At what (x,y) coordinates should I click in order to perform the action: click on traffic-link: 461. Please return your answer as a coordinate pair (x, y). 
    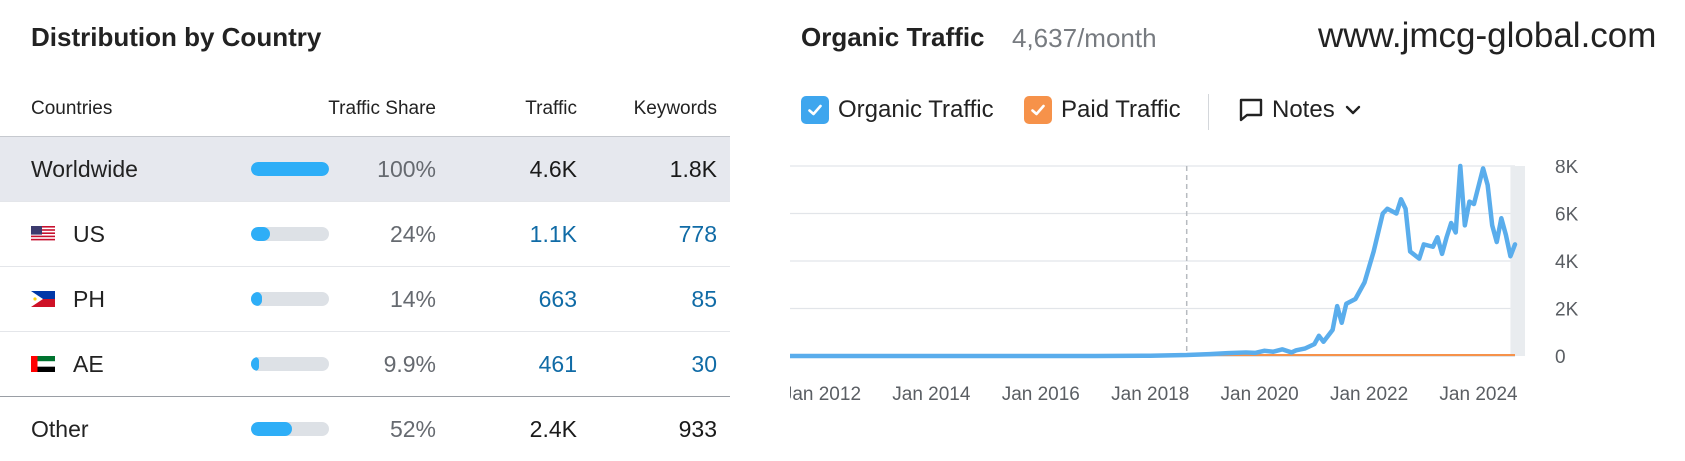
    Looking at the image, I should click on (557, 364).